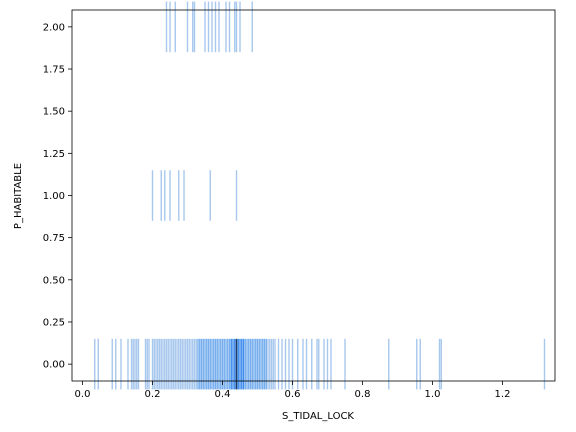 The height and width of the screenshot is (432, 576). What do you see at coordinates (54, 238) in the screenshot?
I see `y-tick-label: 0.75` at bounding box center [54, 238].